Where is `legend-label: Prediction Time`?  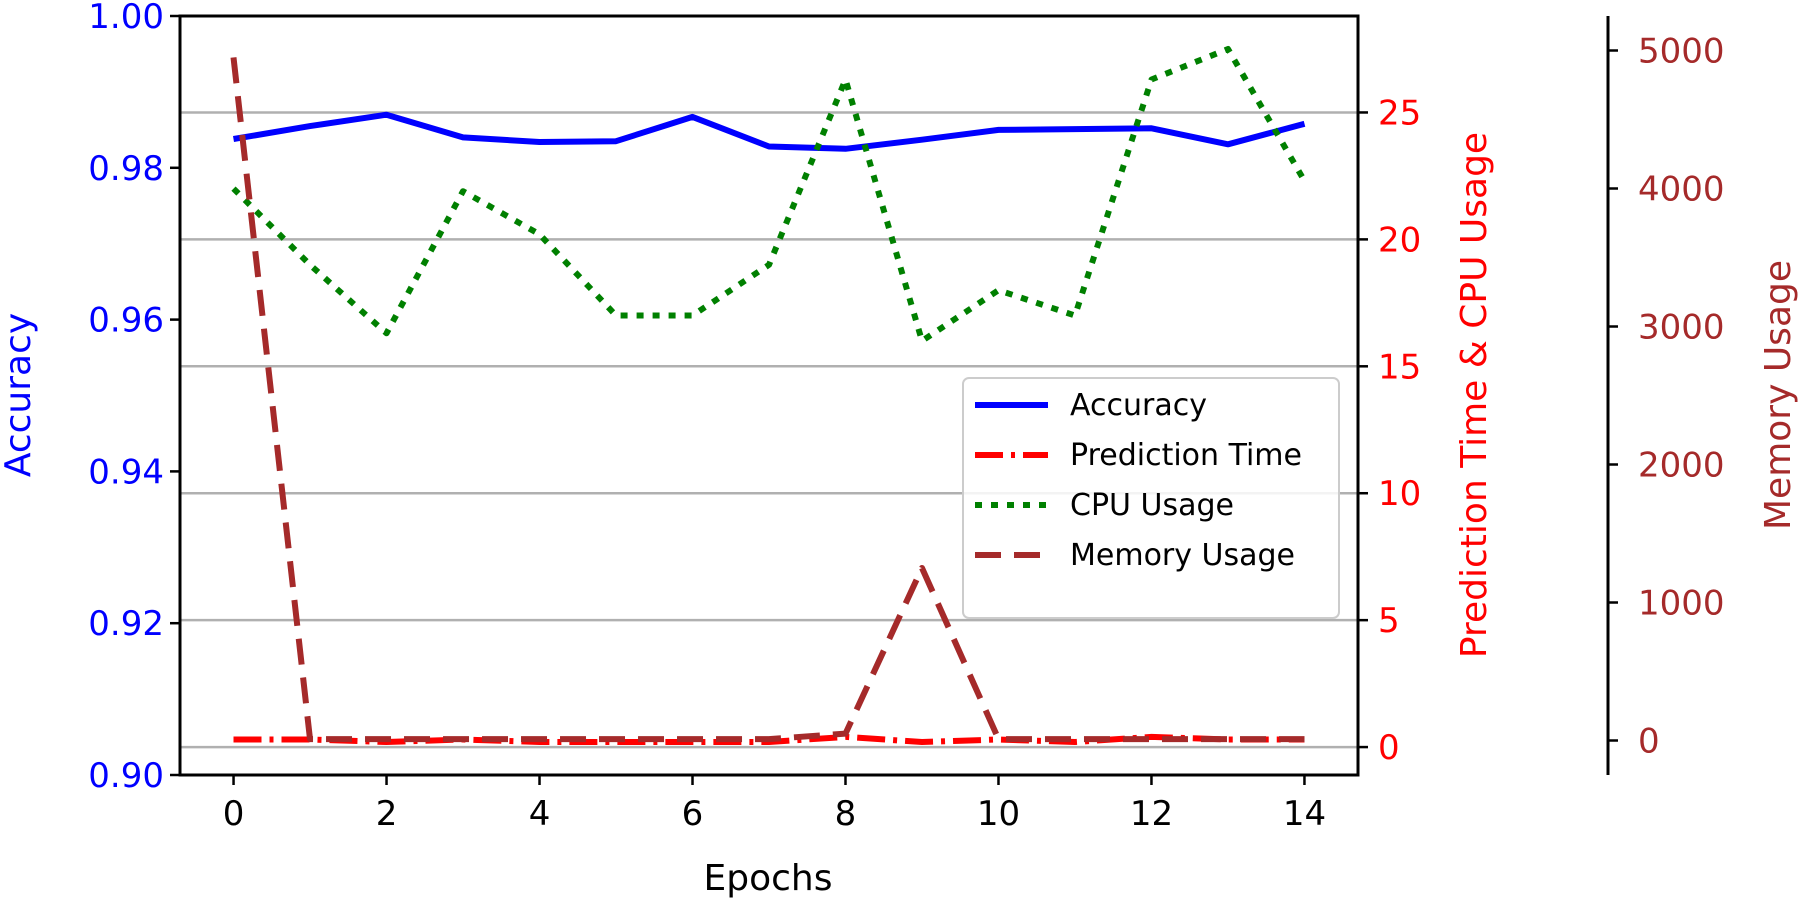
legend-label: Prediction Time is located at coordinates (1186, 455).